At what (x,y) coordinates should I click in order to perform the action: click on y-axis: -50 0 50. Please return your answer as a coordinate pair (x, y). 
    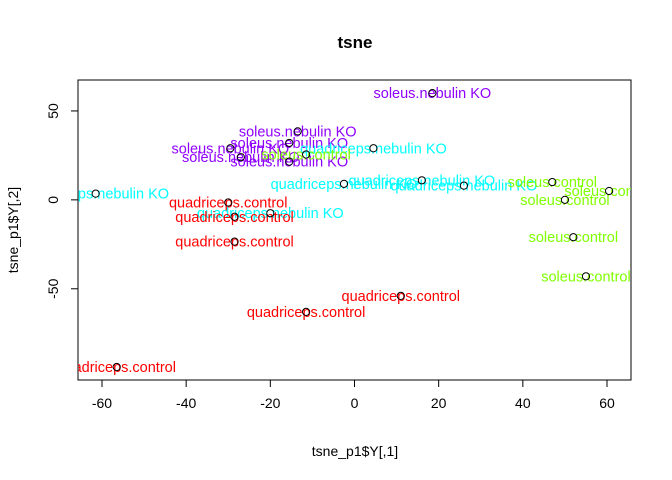
    Looking at the image, I should click on (62, 201).